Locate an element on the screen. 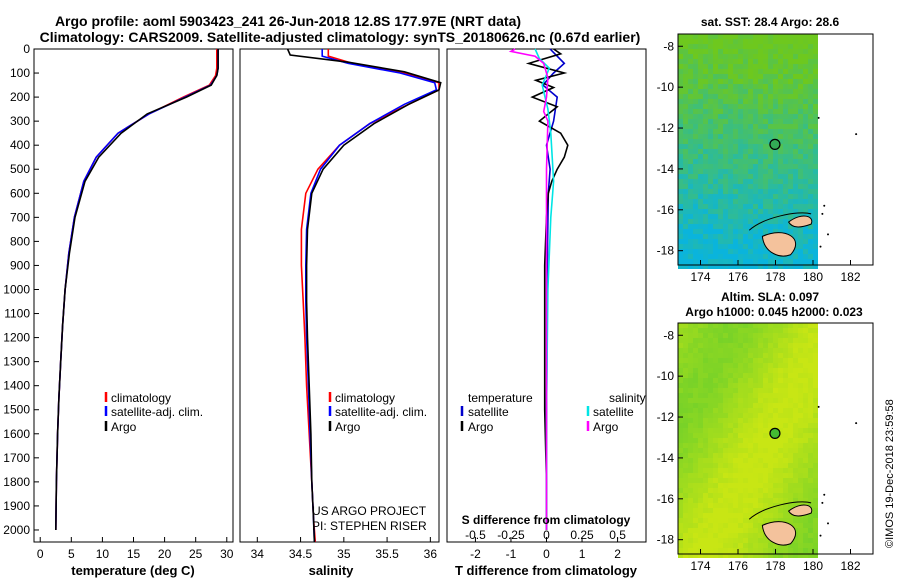  depth-tick-label: 1000 is located at coordinates (16, 289).